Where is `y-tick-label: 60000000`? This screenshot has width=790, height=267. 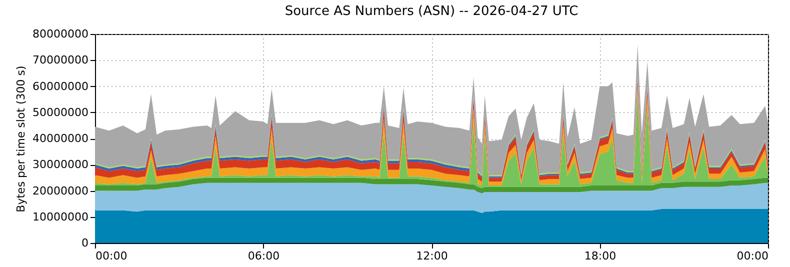 y-tick-label: 60000000 is located at coordinates (60, 86).